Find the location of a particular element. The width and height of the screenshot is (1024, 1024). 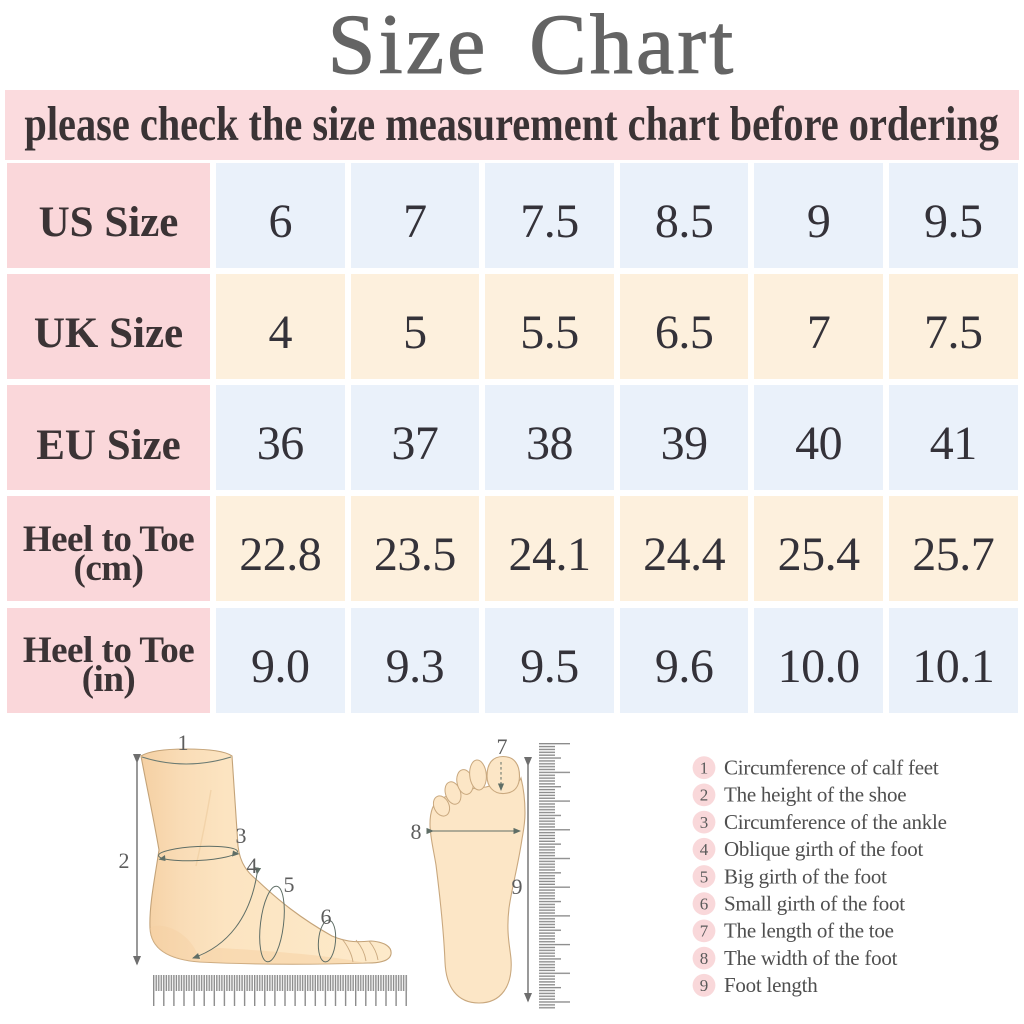

svg-text: Circumference of the ankle is located at coordinates (835, 822).